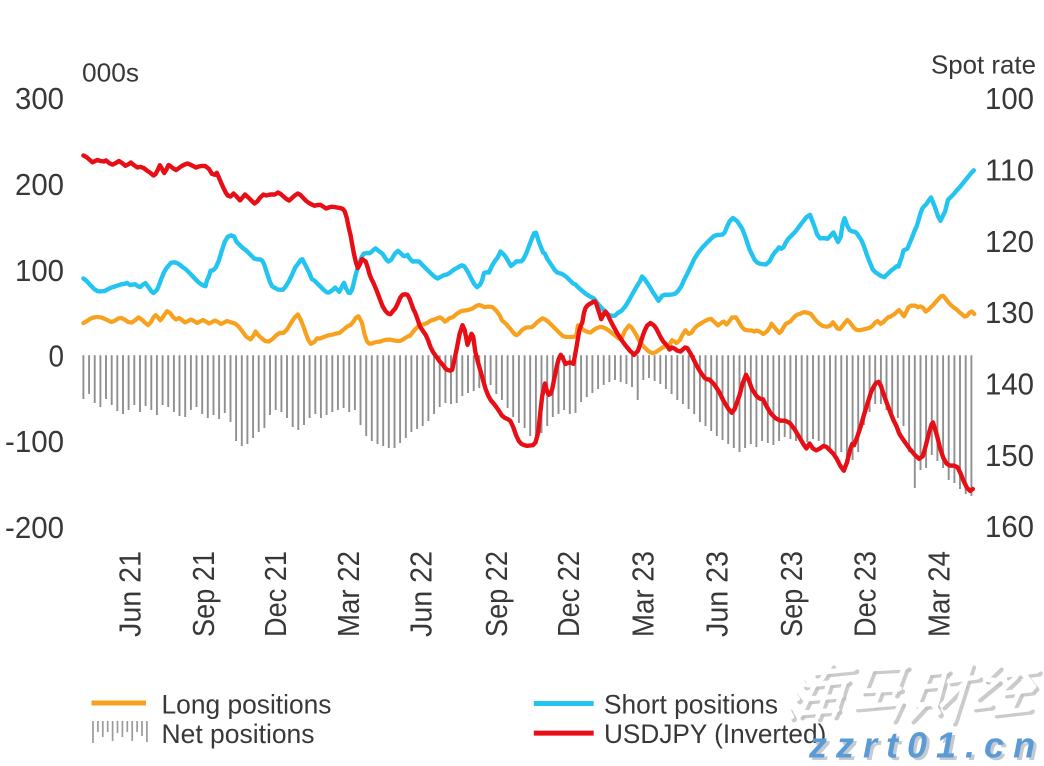 The height and width of the screenshot is (766, 1044). What do you see at coordinates (496, 594) in the screenshot?
I see `svg-text: Sep 22` at bounding box center [496, 594].